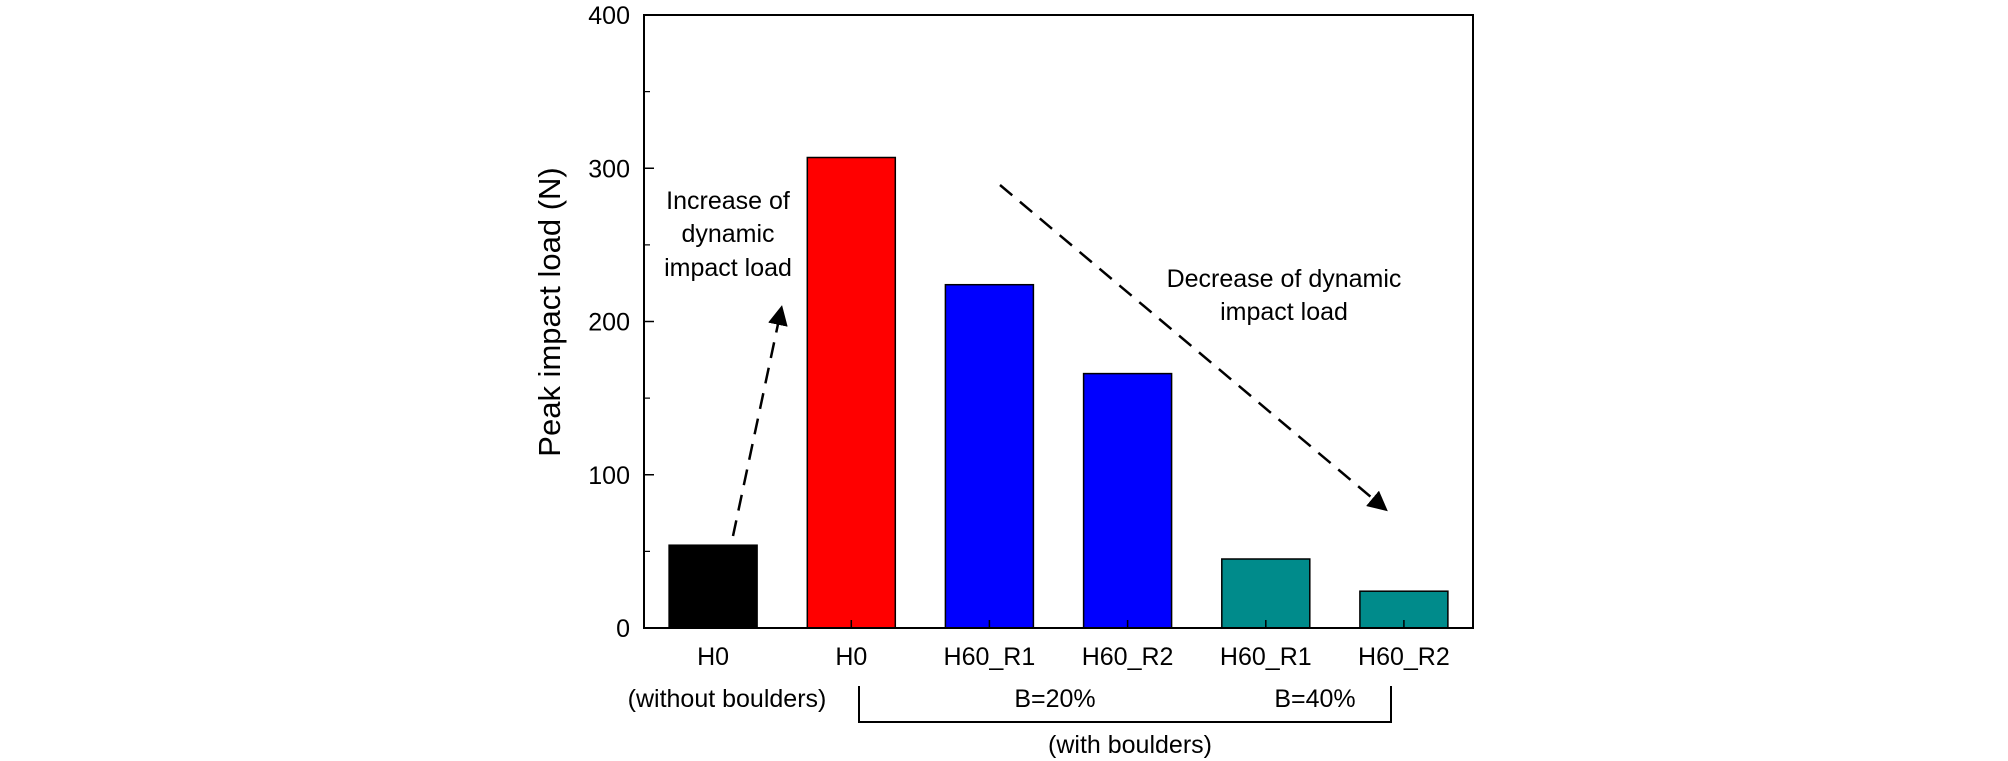  Describe the element at coordinates (728, 268) in the screenshot. I see `increase-annotation-line-3: impact load` at that location.